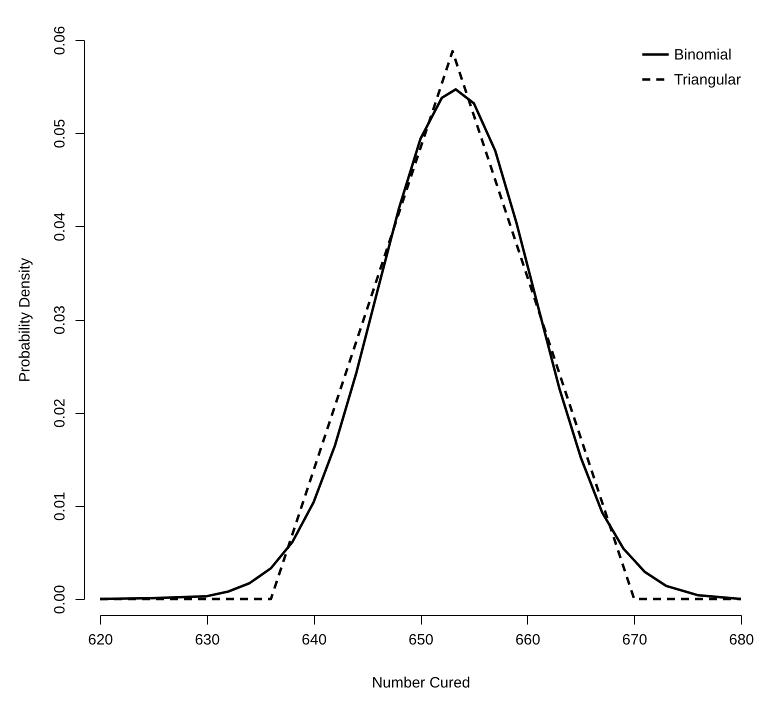 This screenshot has height=718, width=779. Describe the element at coordinates (25, 319) in the screenshot. I see `y-axis-title: Probability Density` at that location.